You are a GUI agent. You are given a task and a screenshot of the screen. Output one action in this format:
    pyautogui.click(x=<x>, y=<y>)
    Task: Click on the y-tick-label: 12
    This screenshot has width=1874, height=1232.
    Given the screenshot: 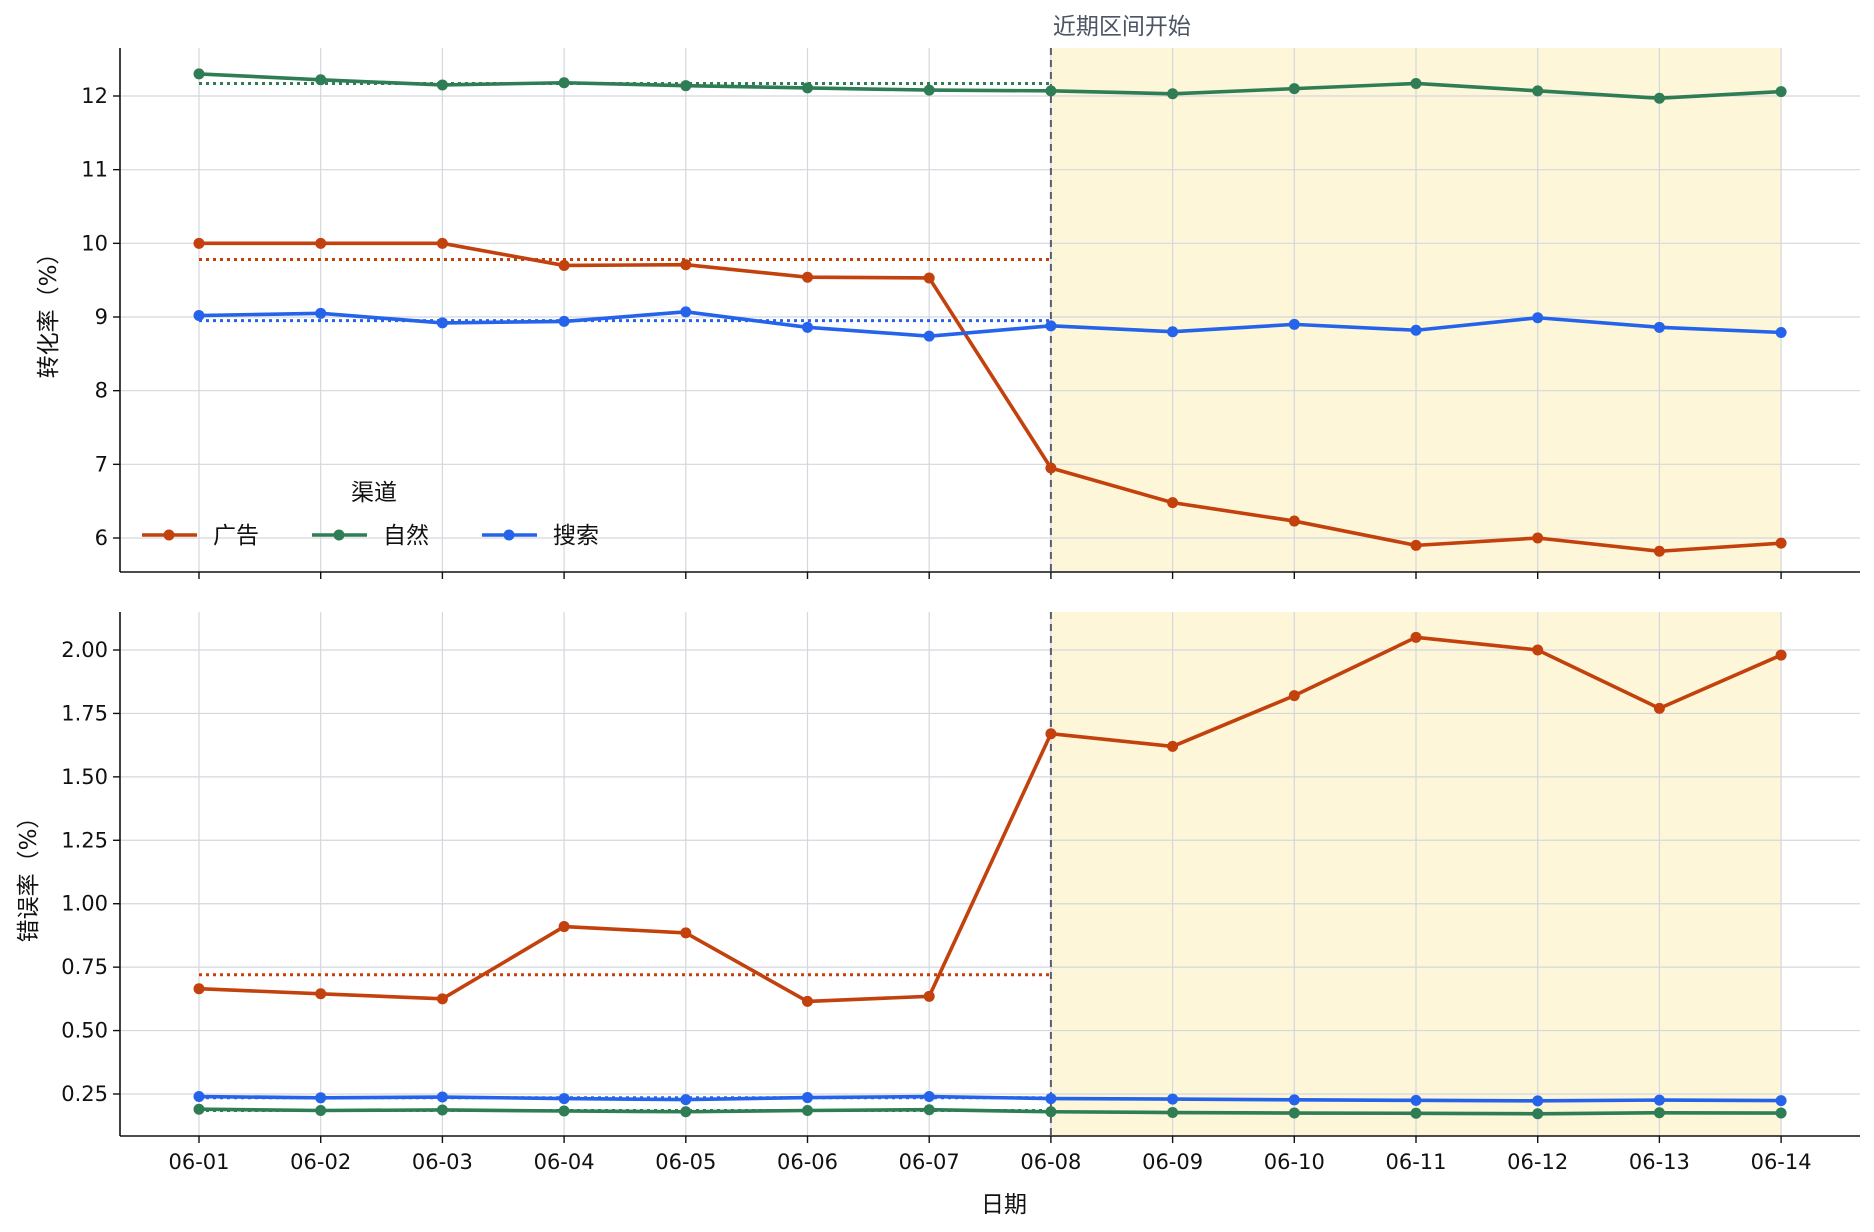 What is the action you would take?
    pyautogui.click(x=94, y=96)
    